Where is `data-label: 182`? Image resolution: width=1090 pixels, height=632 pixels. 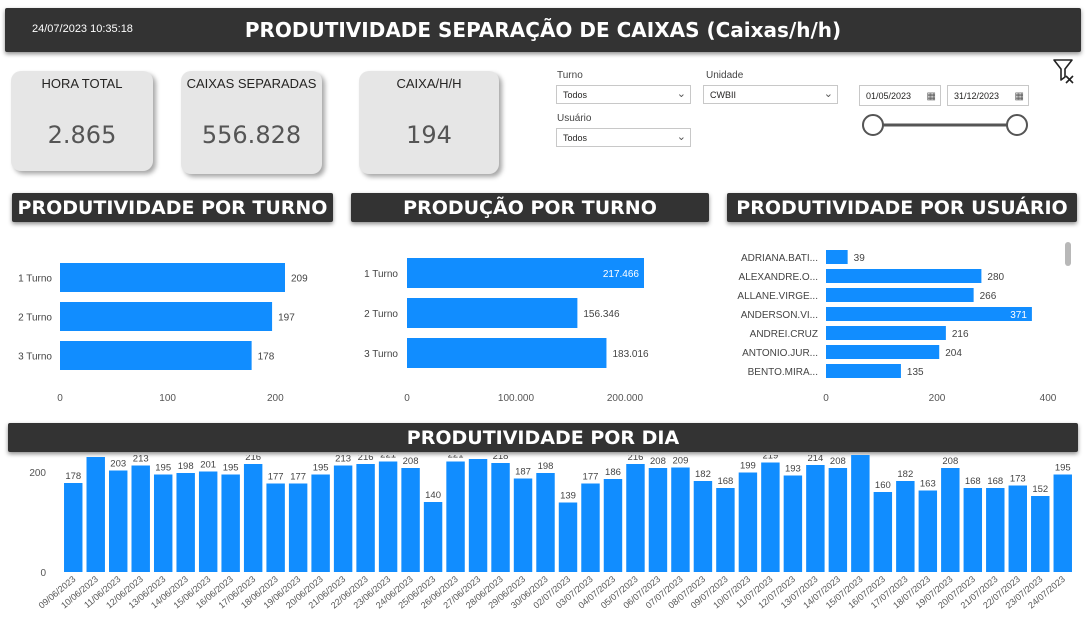
data-label: 182 is located at coordinates (703, 474).